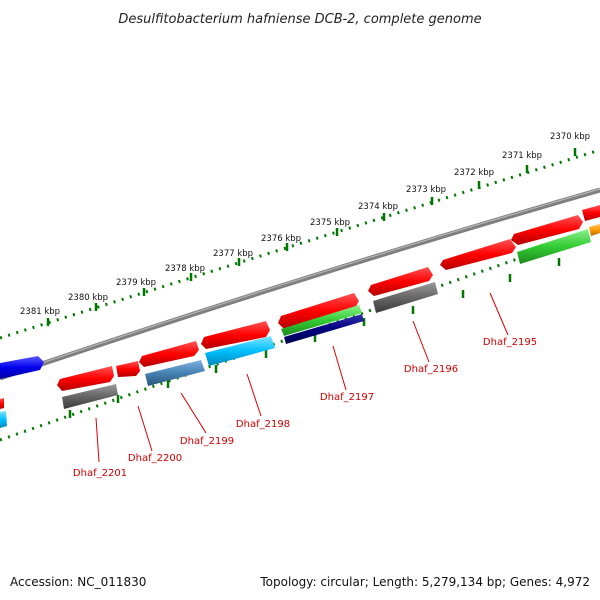 This screenshot has width=600, height=600. What do you see at coordinates (207, 441) in the screenshot?
I see `gene-label-dhaf-2199: Dhaf_2199` at bounding box center [207, 441].